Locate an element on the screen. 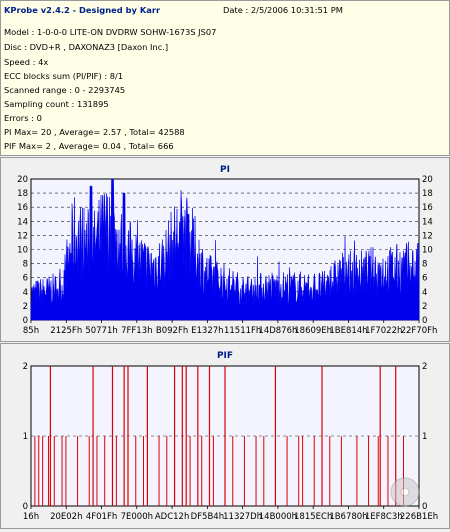 This screenshot has width=450, height=532. x-tick-label: 22F70Fh is located at coordinates (419, 331).